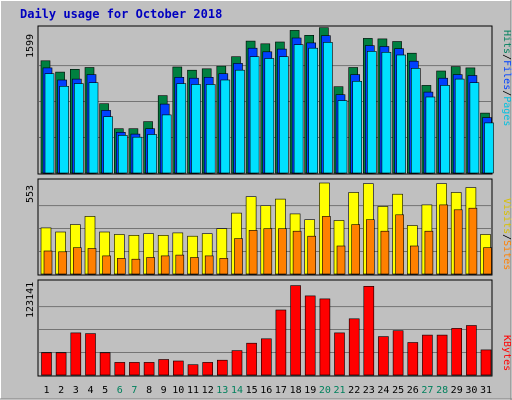 This screenshot has height=400, width=512. I want to click on day-label-23: 23, so click(369, 390).